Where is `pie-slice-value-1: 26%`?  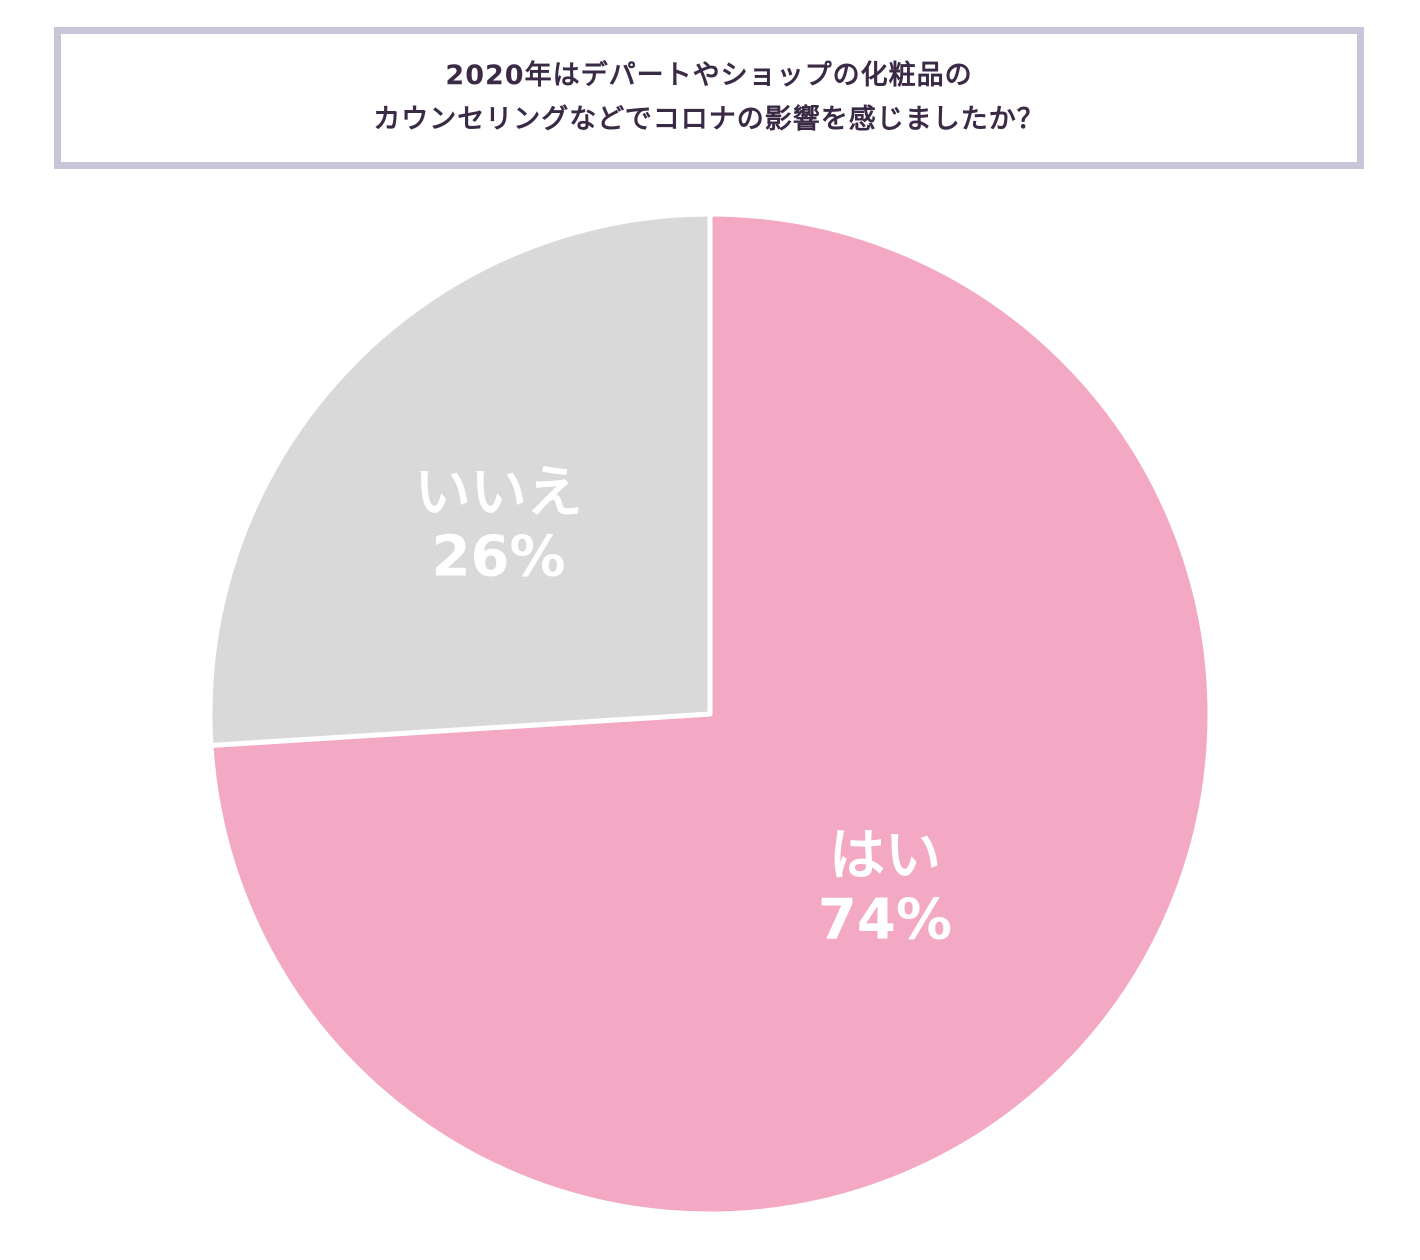
pie-slice-value-1: 26% is located at coordinates (499, 556).